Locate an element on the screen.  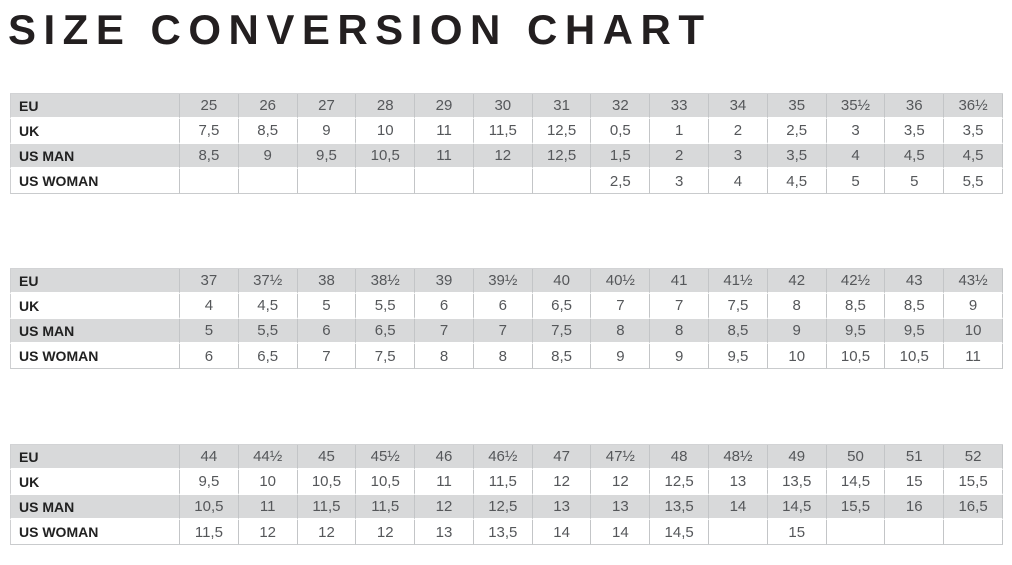
size-cell: 13,5 is located at coordinates (680, 507).